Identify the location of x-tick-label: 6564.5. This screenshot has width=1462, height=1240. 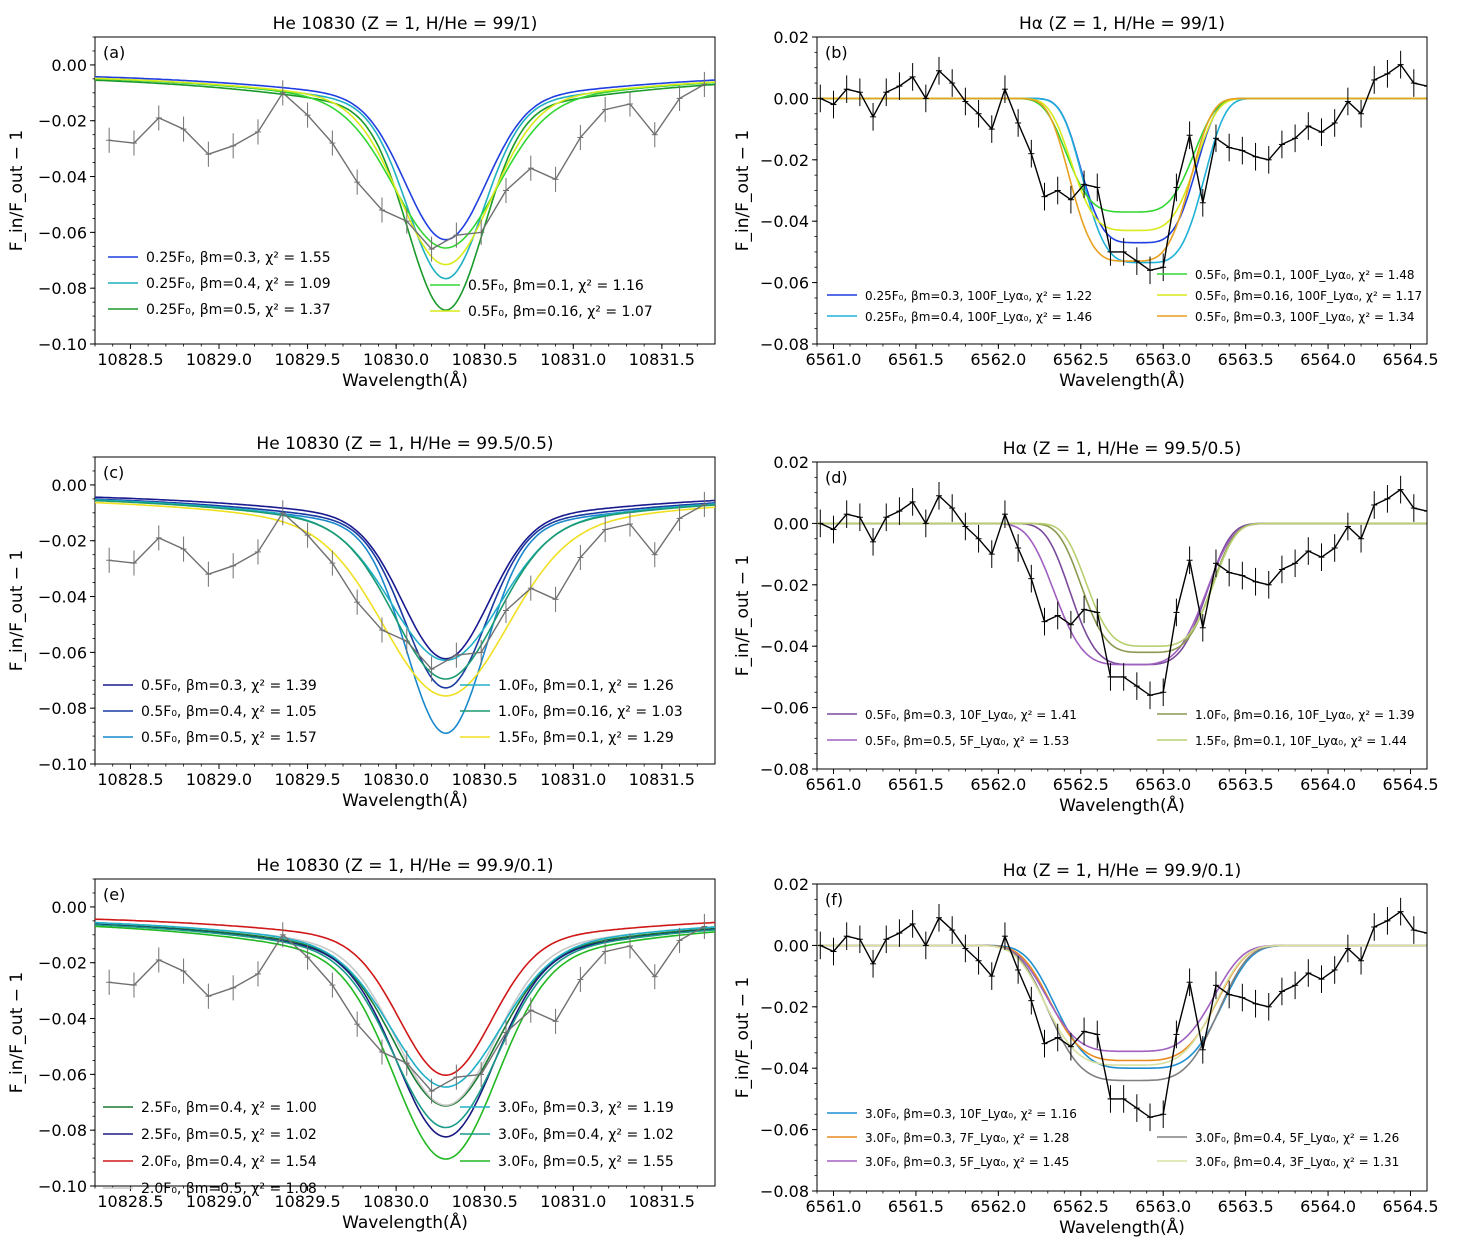
(1411, 784).